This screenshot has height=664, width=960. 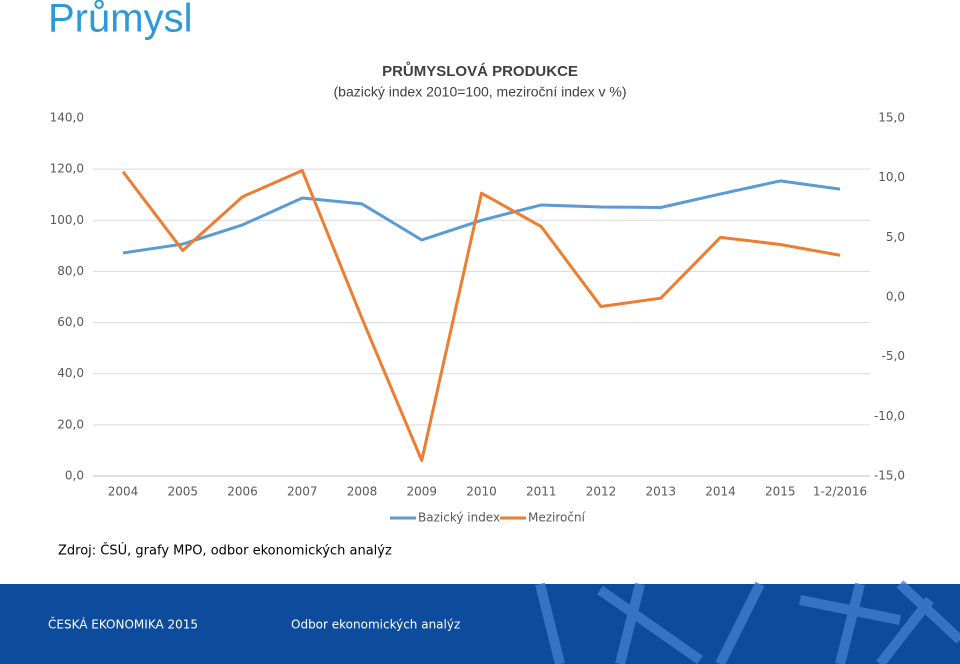 What do you see at coordinates (541, 492) in the screenshot?
I see `x-tick-label: 2011` at bounding box center [541, 492].